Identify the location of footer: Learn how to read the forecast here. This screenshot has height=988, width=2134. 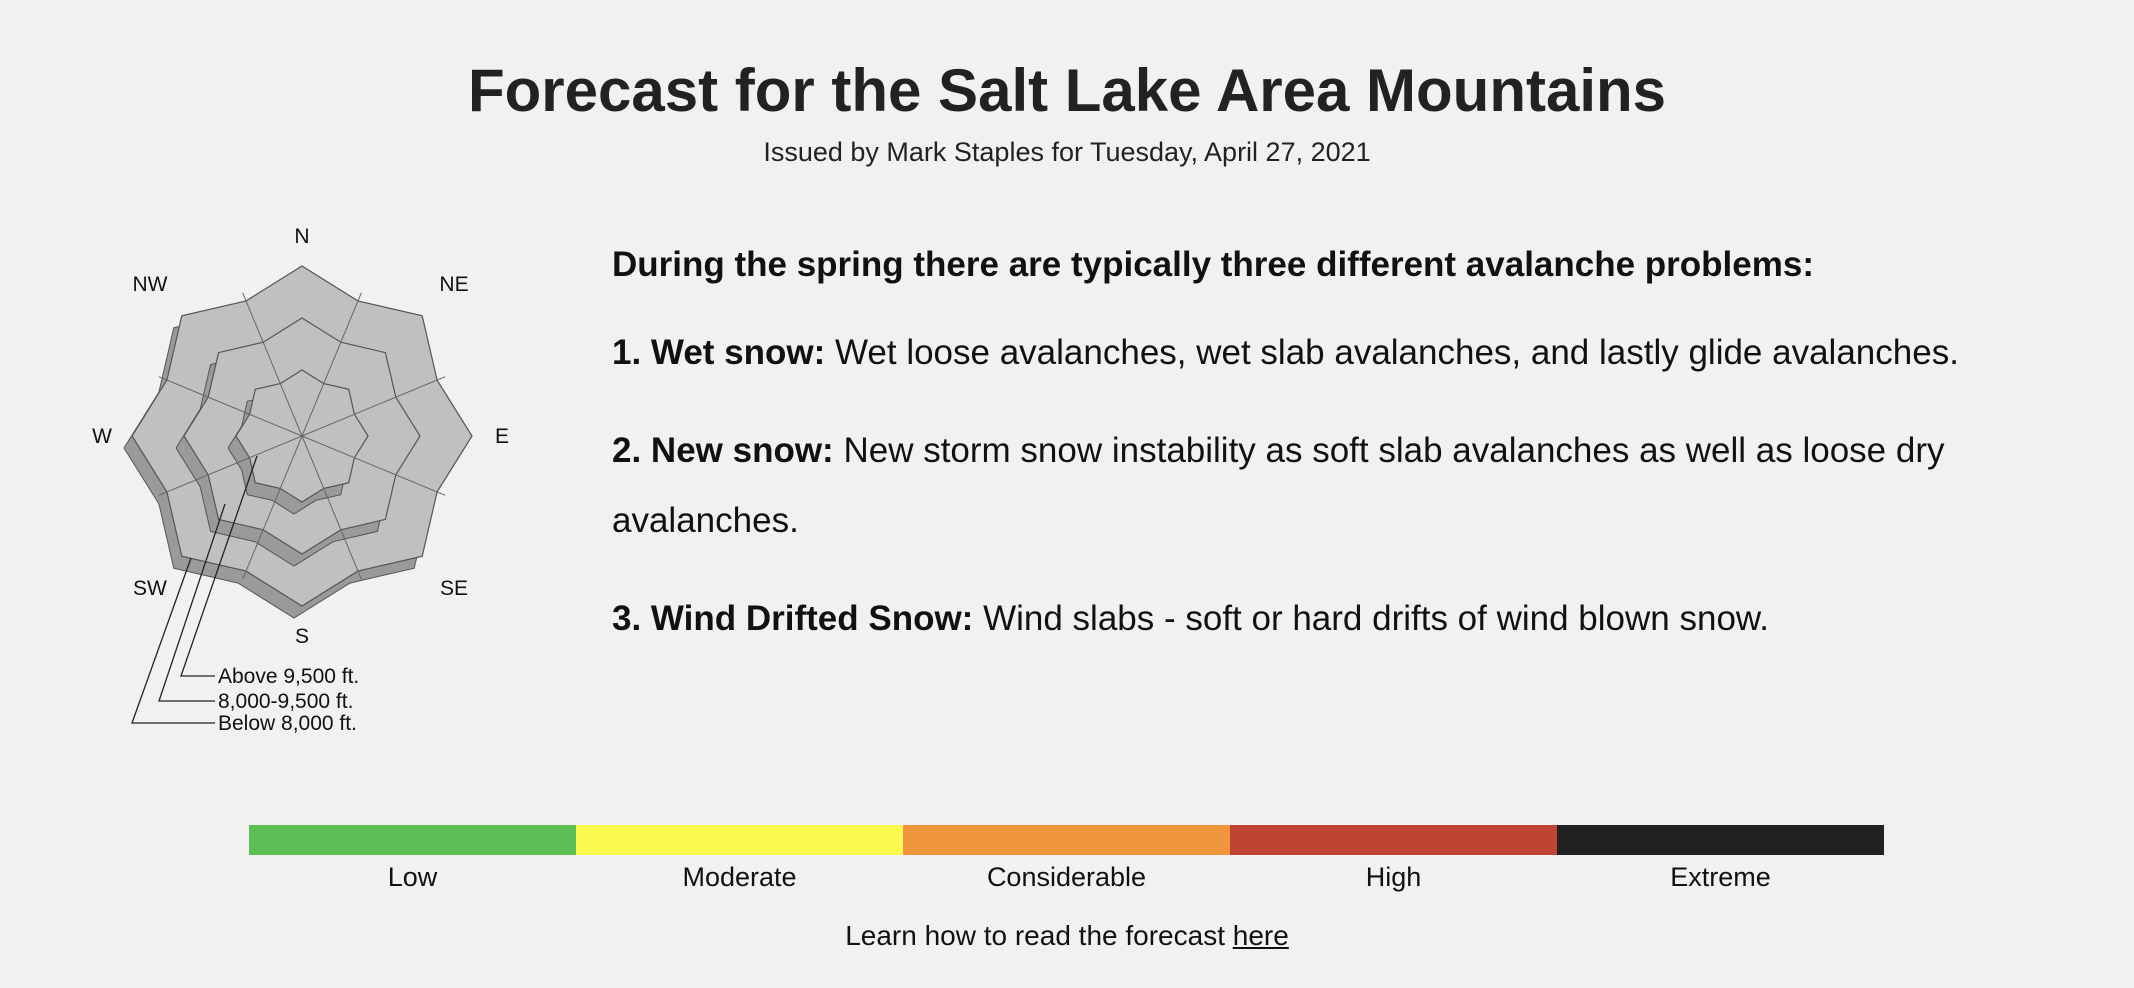
(1067, 936).